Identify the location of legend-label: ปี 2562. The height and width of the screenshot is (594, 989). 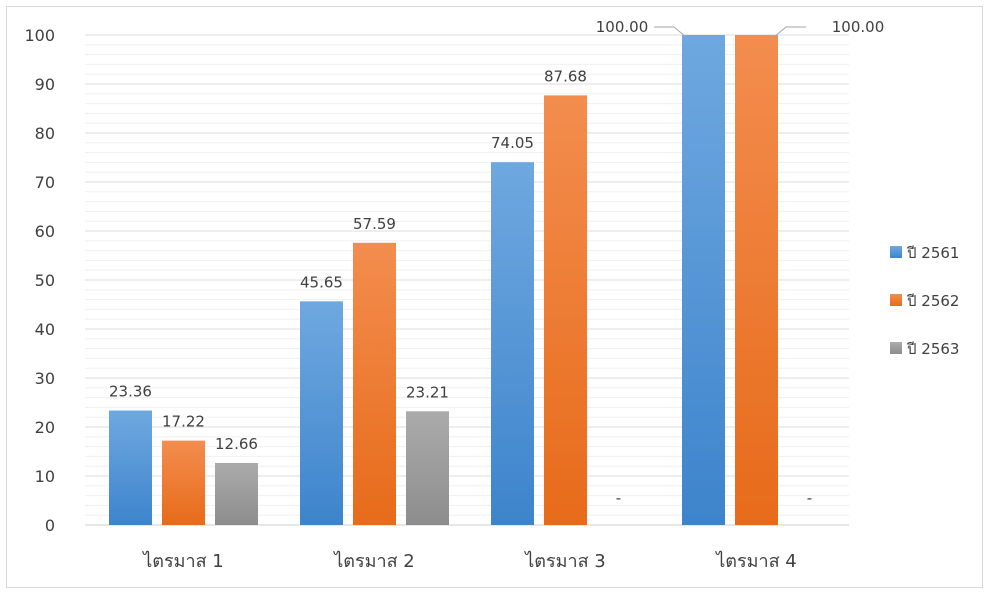
(932, 301).